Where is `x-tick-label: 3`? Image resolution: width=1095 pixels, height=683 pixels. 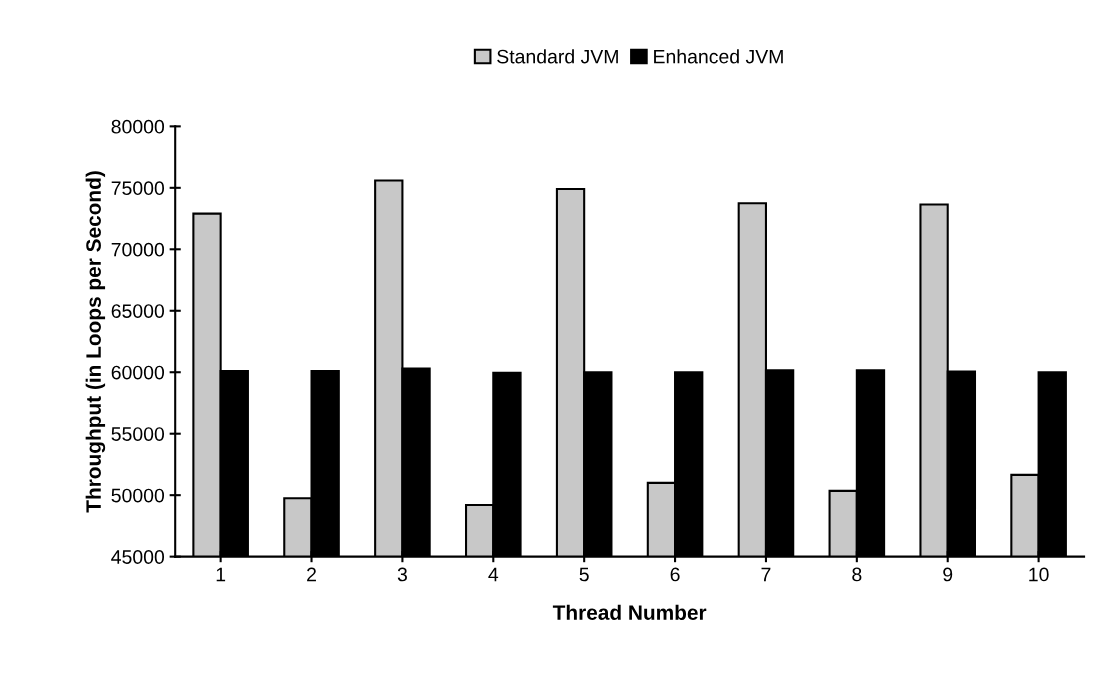
x-tick-label: 3 is located at coordinates (402, 574).